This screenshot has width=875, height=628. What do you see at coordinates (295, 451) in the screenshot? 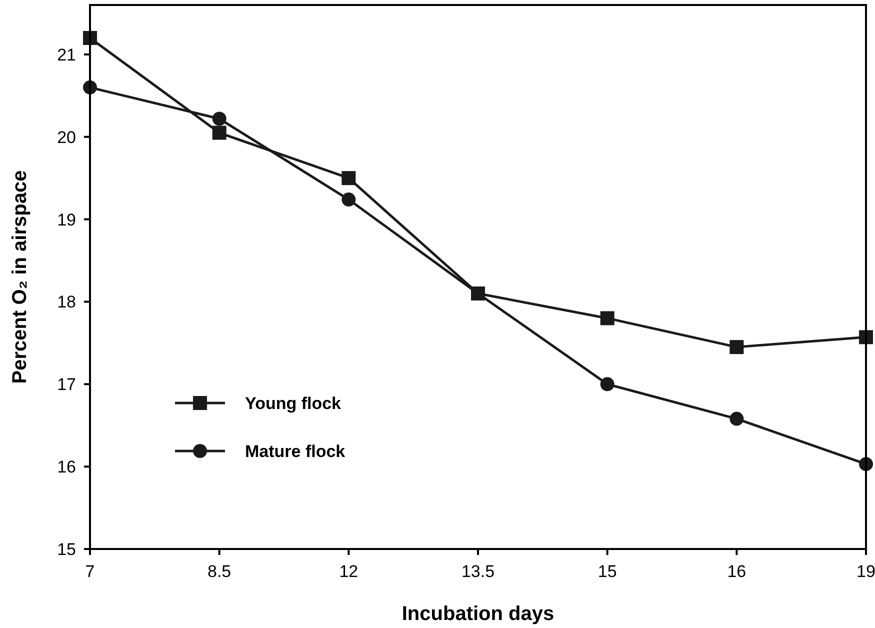
I see `legend-label: Mature flock` at bounding box center [295, 451].